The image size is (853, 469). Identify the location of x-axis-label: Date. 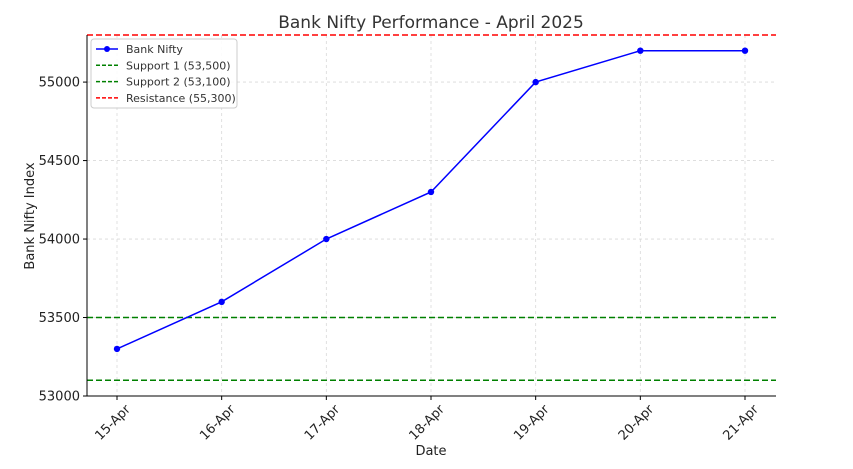
(430, 451).